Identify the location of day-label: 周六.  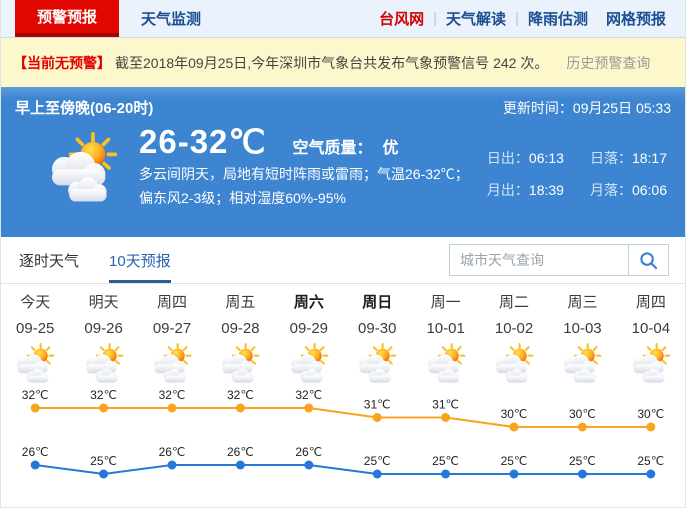
(308, 302).